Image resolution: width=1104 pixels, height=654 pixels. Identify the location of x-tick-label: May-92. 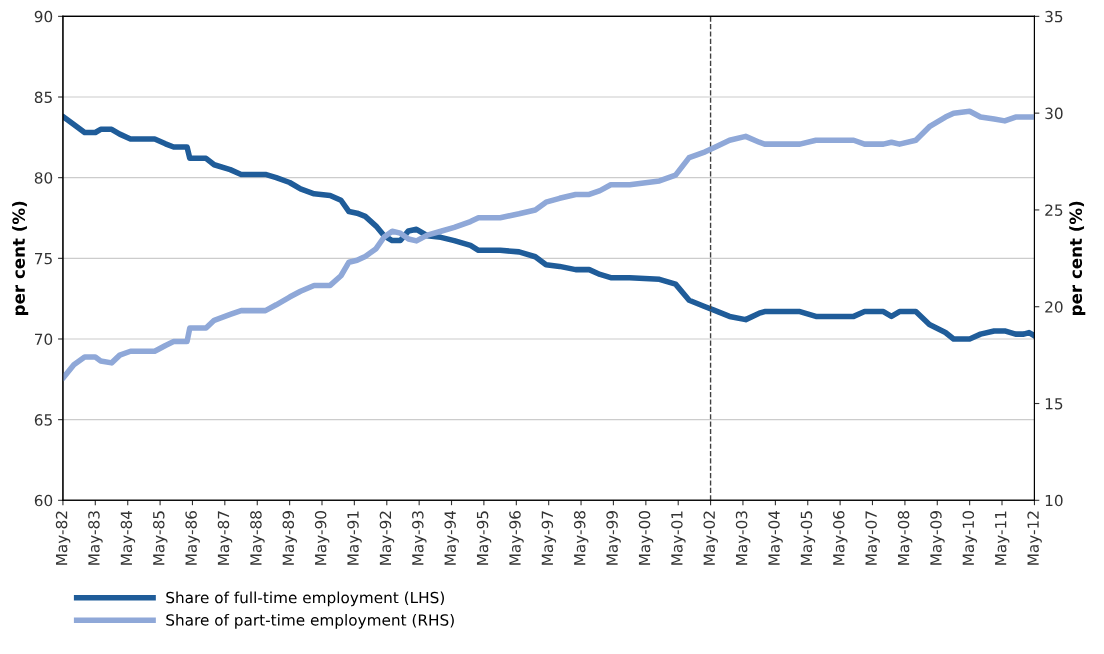
(387, 538).